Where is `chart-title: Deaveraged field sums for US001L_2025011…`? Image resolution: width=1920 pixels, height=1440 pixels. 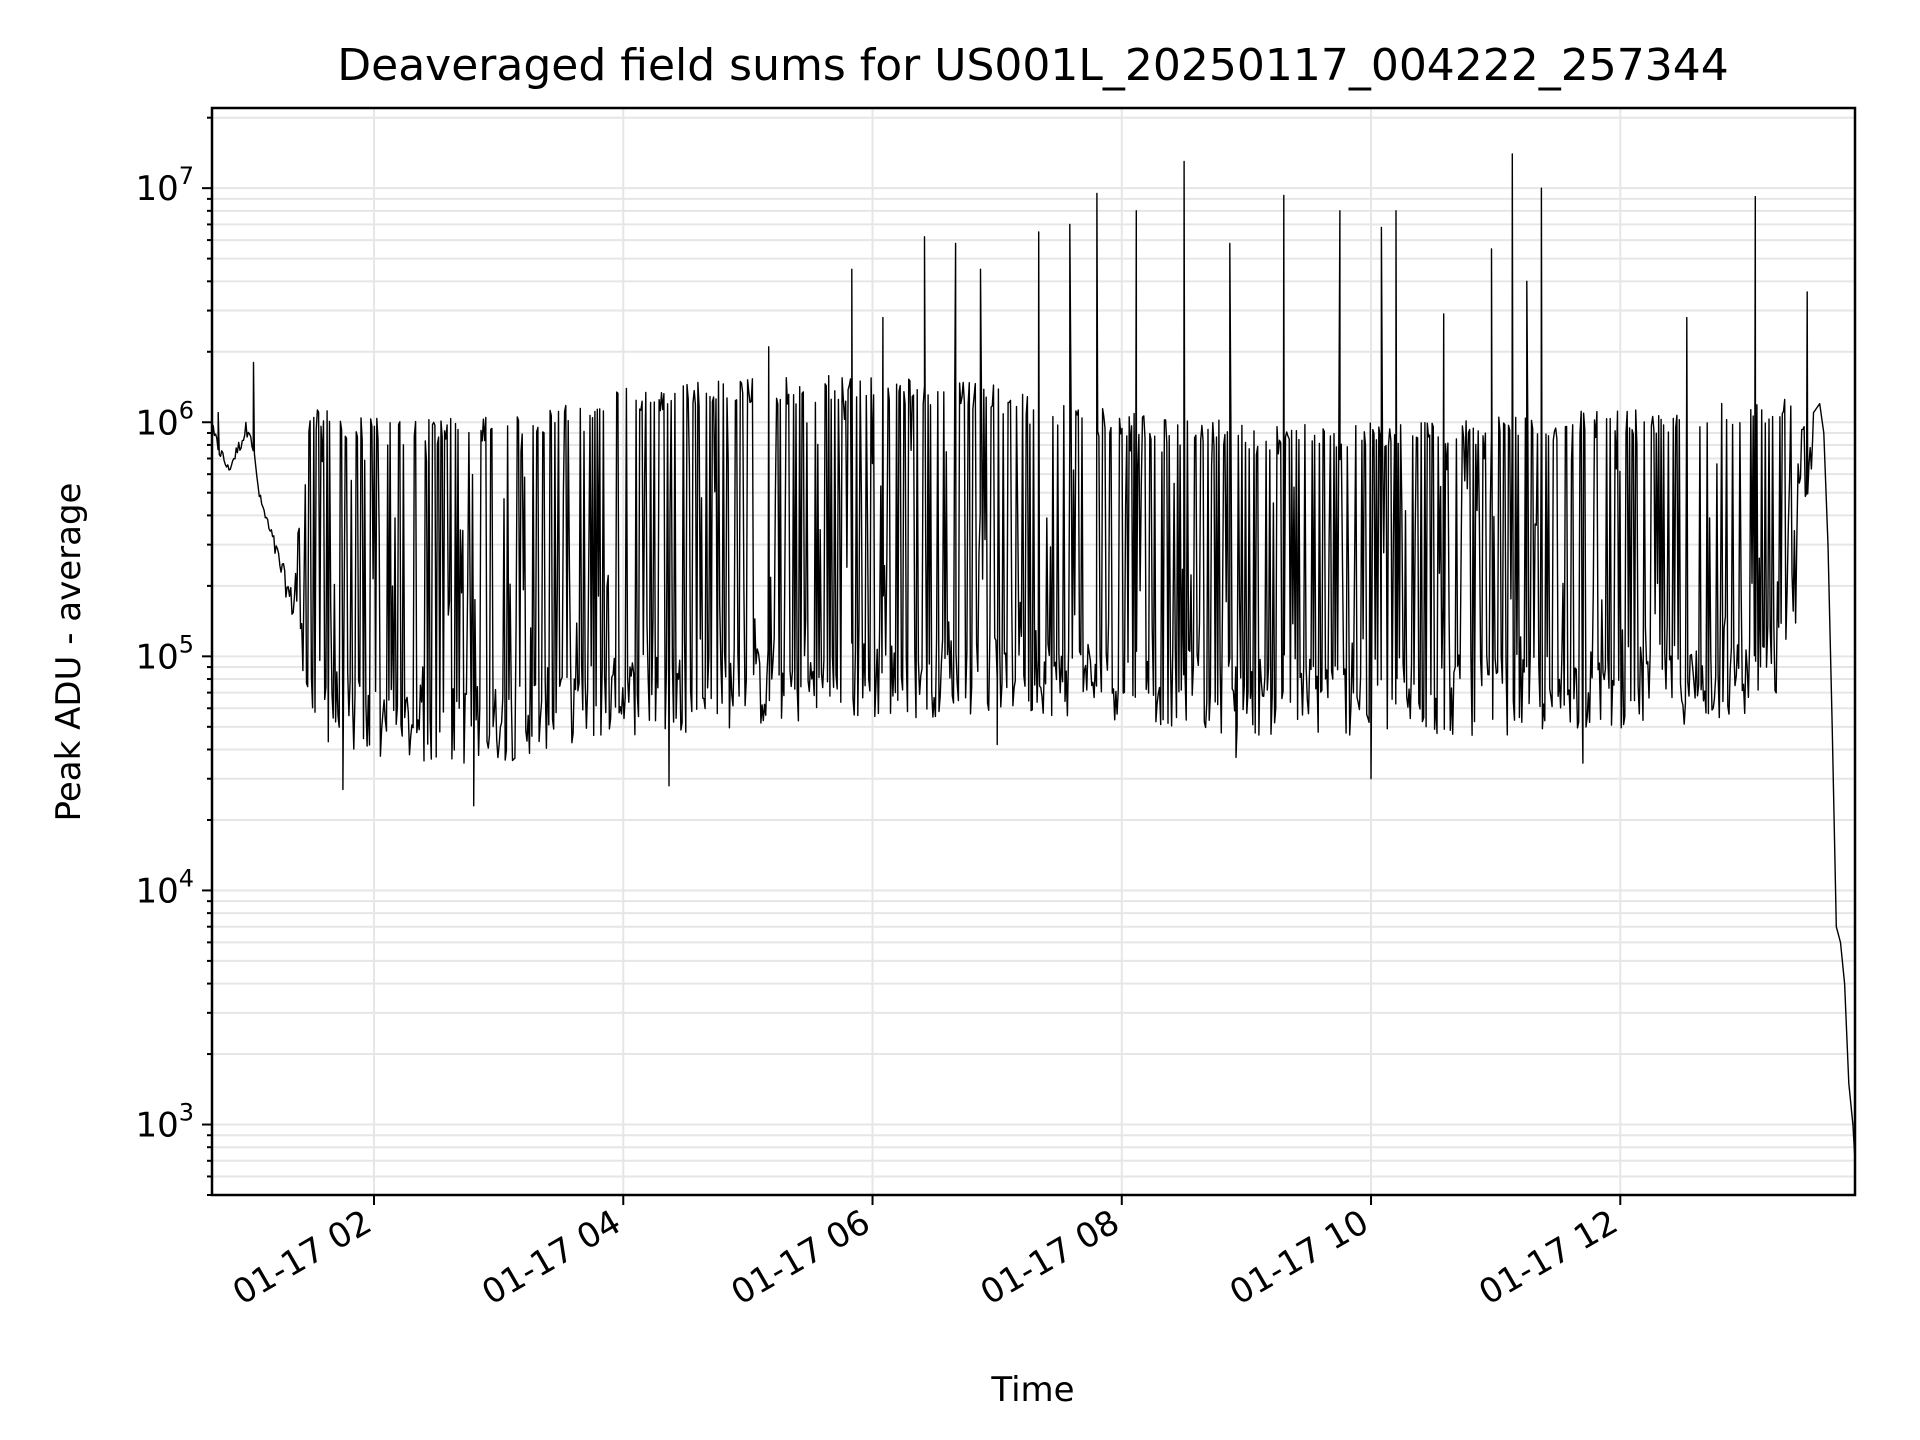
chart-title: Deaveraged field sums for US001L_2025011… is located at coordinates (1033, 65).